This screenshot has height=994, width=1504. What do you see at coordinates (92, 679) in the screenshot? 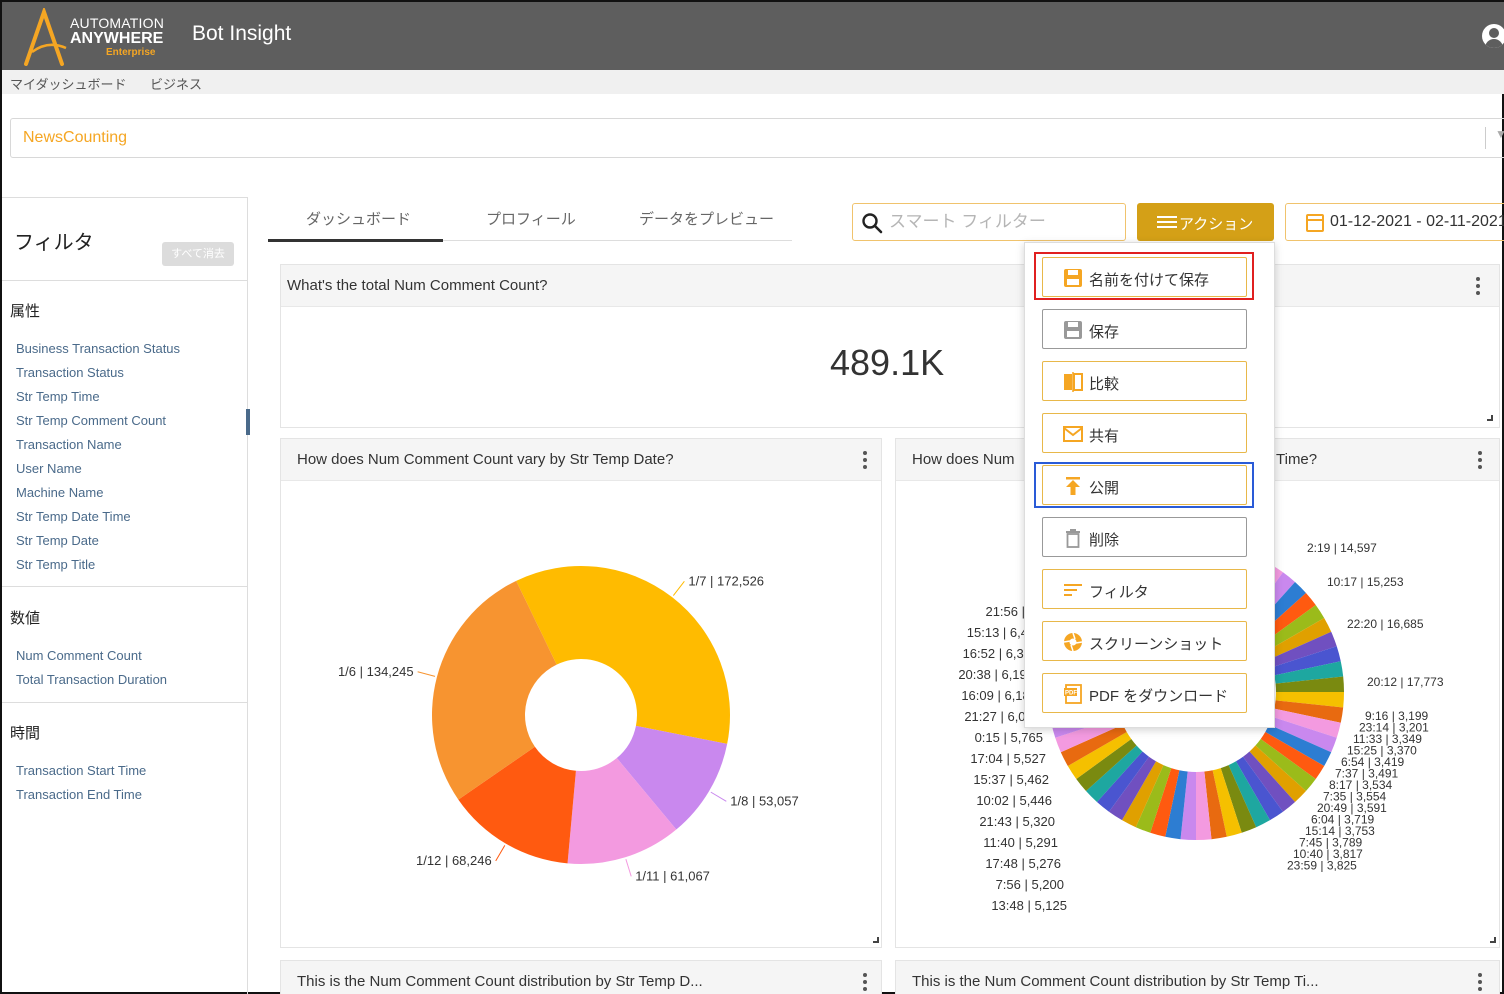
I see `sidebar-item-total-transaction-duration: Total Transaction Duration` at bounding box center [92, 679].